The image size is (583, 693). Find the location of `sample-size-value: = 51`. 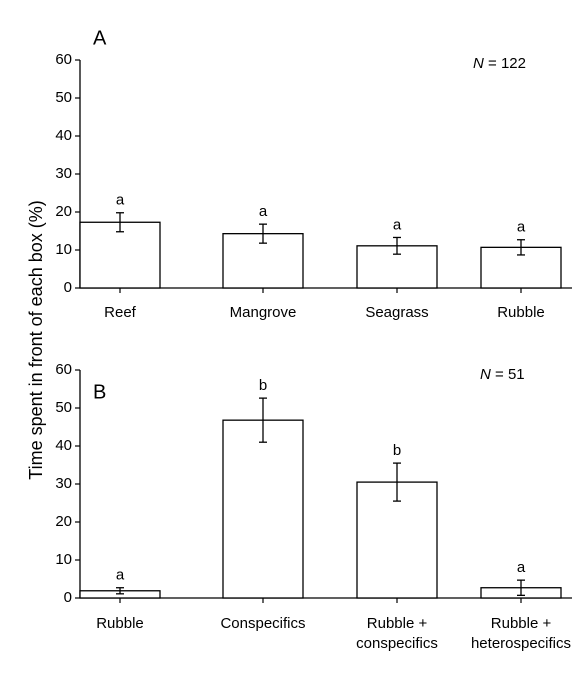

sample-size-value: = 51 is located at coordinates (508, 374).